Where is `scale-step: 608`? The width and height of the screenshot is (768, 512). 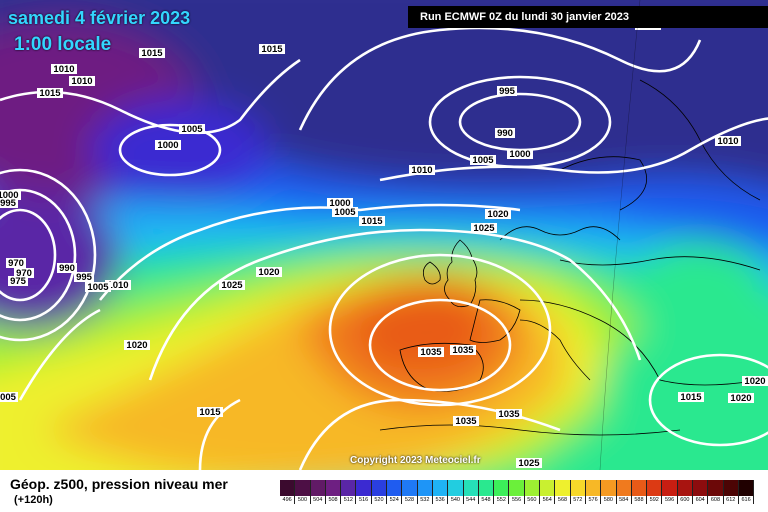
scale-step: 608 is located at coordinates (716, 492).